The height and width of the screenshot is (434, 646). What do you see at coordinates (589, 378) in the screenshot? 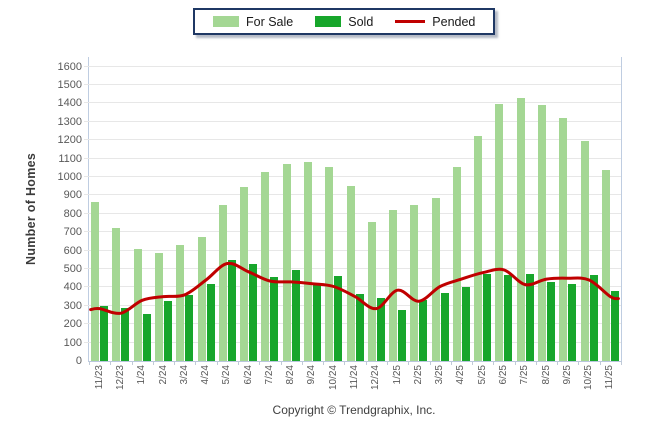
I see `x-tick-label: 10/25` at bounding box center [589, 378].